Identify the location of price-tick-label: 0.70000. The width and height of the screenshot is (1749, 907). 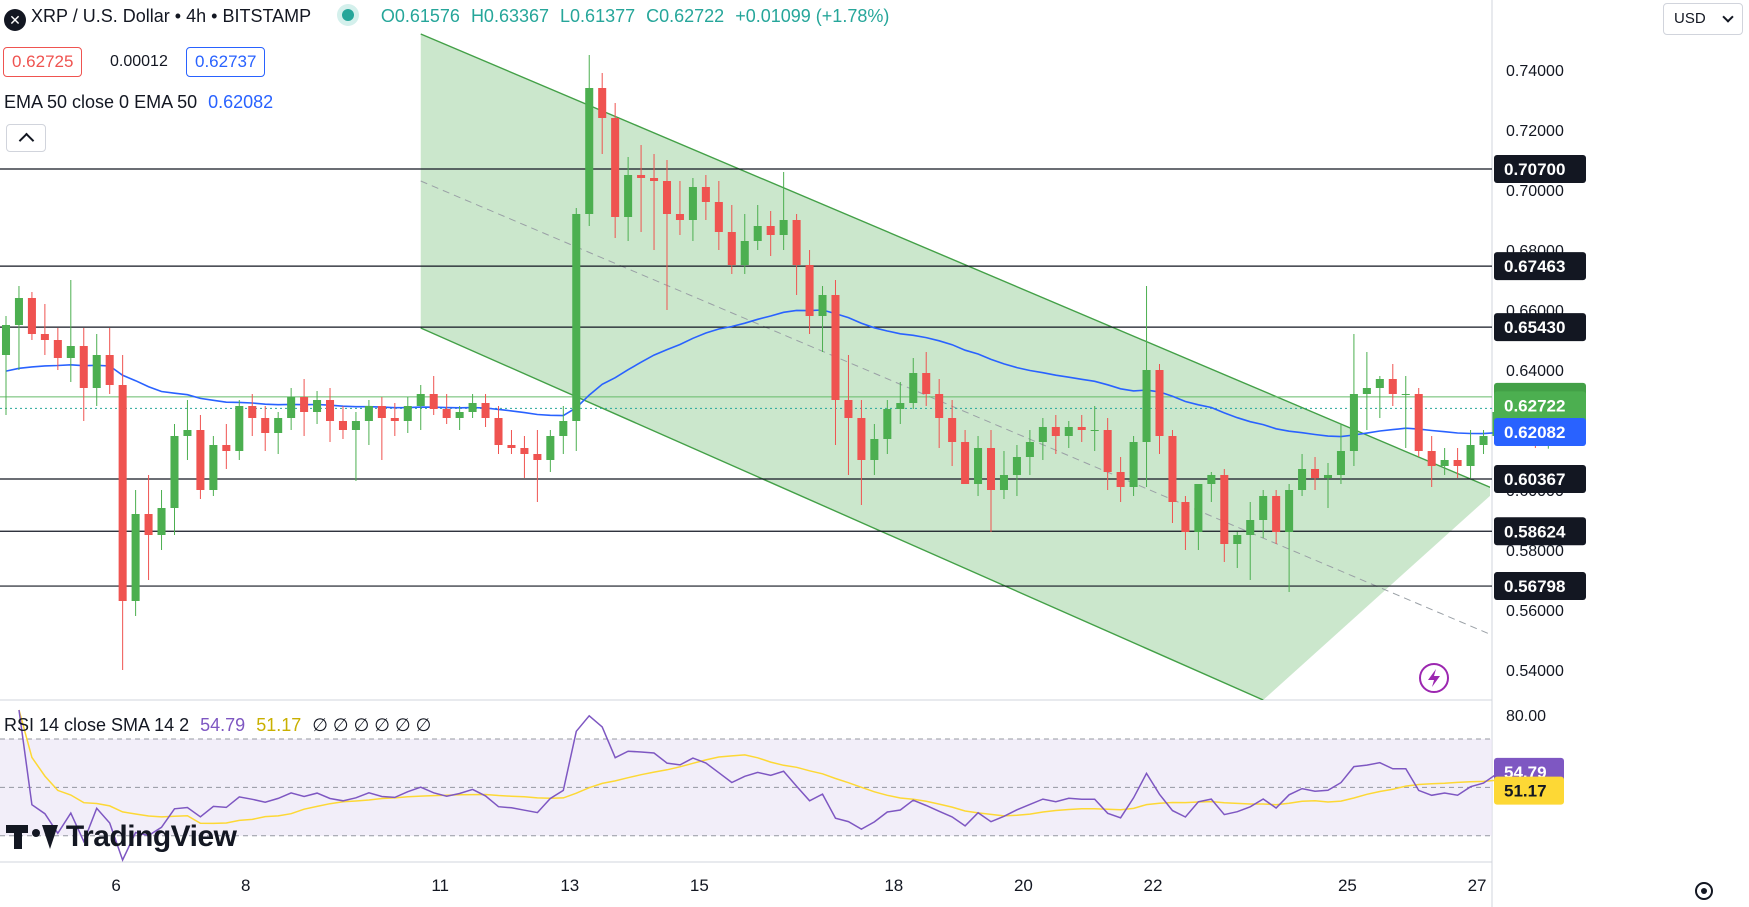
(1535, 191).